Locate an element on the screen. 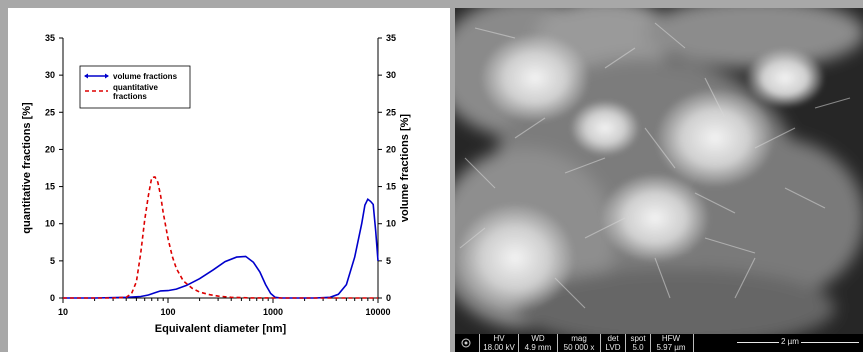 The height and width of the screenshot is (352, 863). wd-label: WD is located at coordinates (538, 338).